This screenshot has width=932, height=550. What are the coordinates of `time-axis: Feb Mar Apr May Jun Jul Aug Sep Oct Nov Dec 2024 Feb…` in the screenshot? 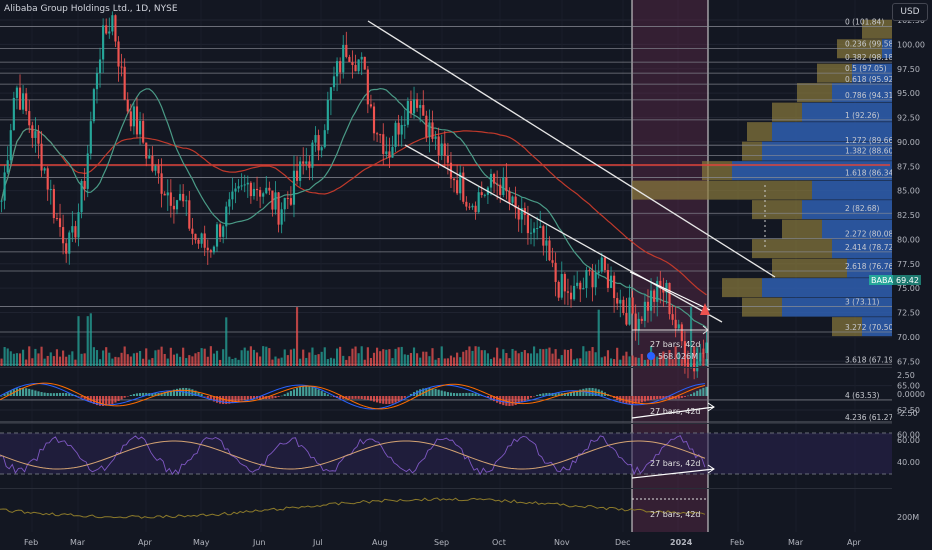 It's located at (443, 542).